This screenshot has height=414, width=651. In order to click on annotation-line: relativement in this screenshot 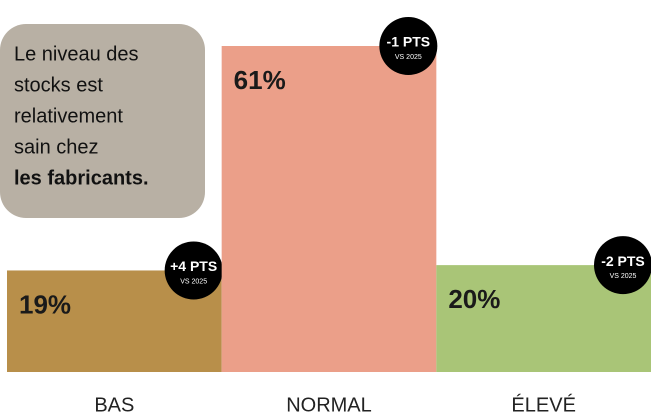, I will do `click(68, 116)`.